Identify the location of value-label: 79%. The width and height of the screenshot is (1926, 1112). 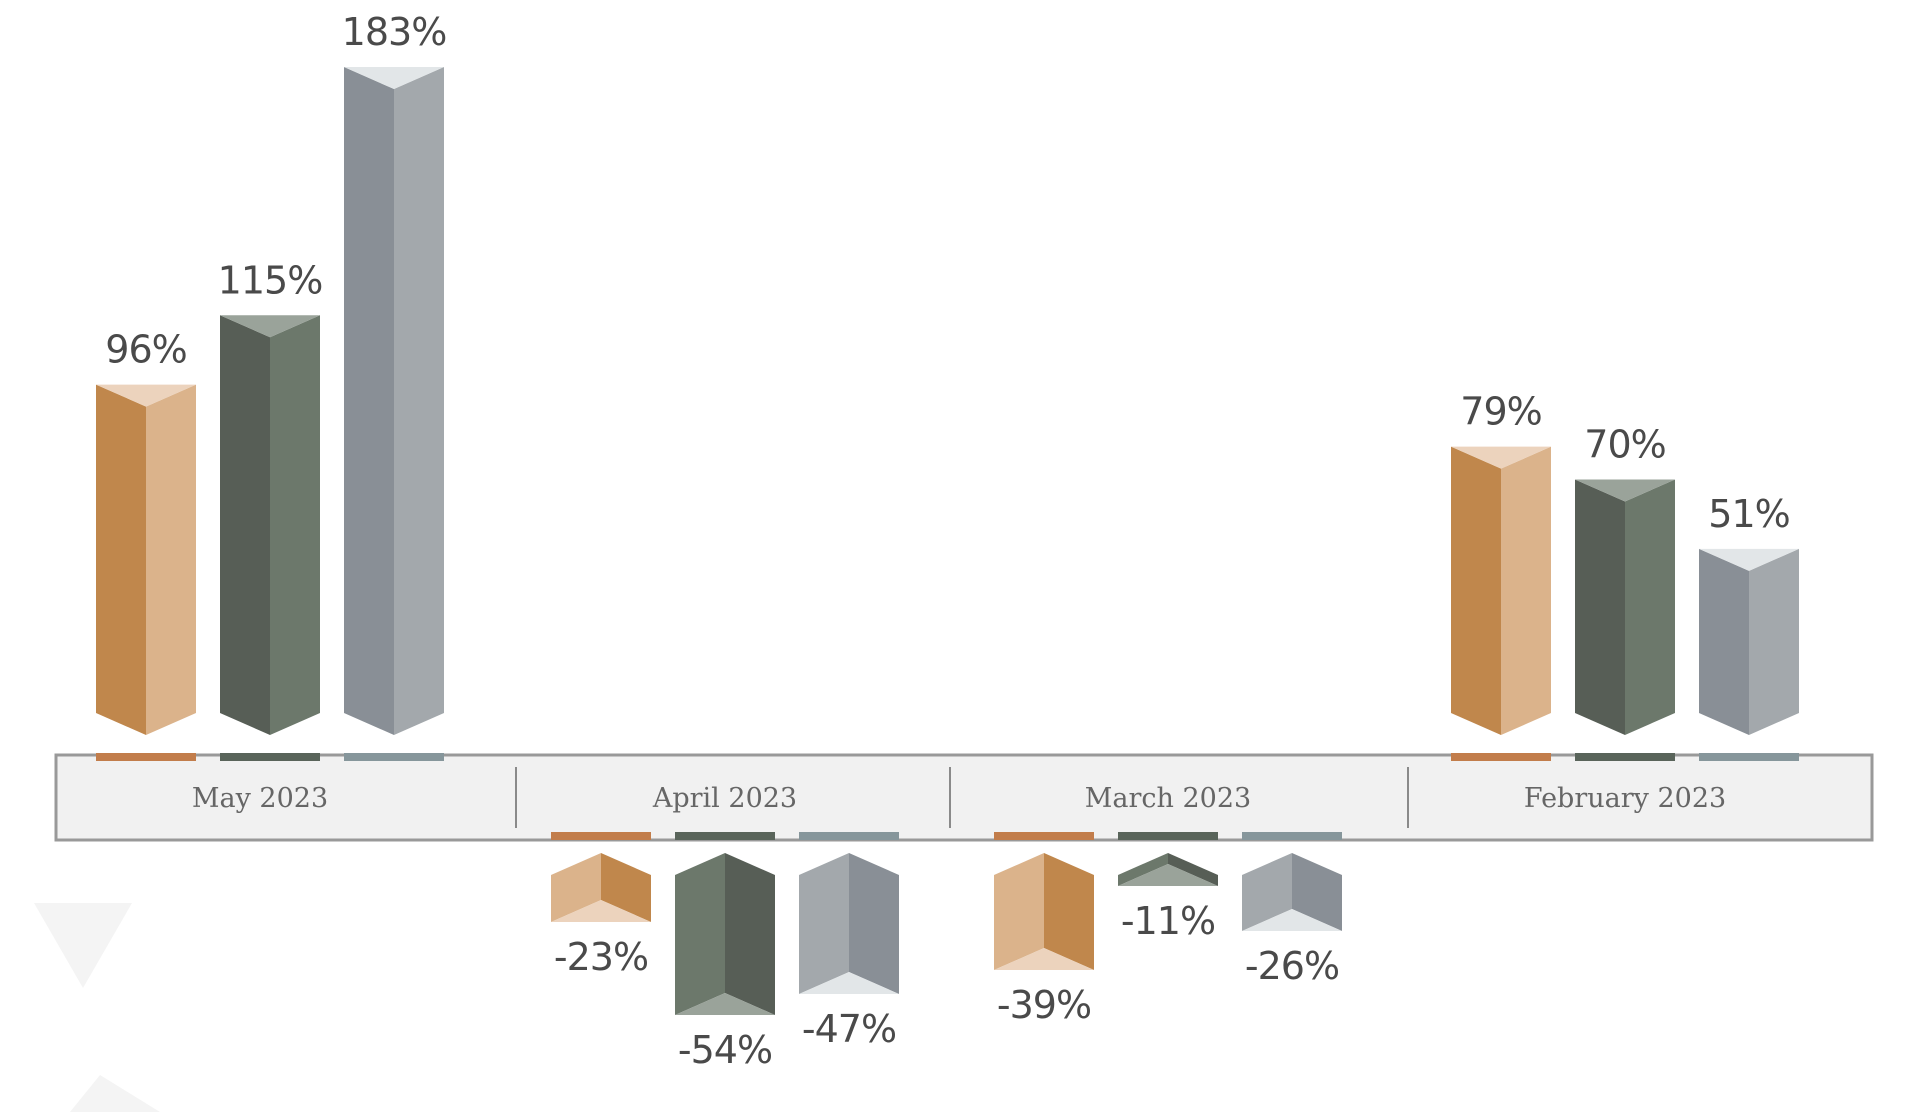
(1500, 412).